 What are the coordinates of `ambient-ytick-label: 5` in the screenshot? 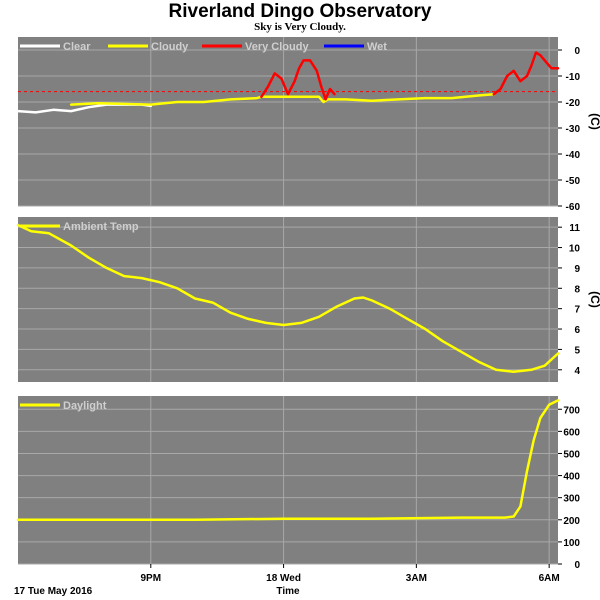 It's located at (577, 350).